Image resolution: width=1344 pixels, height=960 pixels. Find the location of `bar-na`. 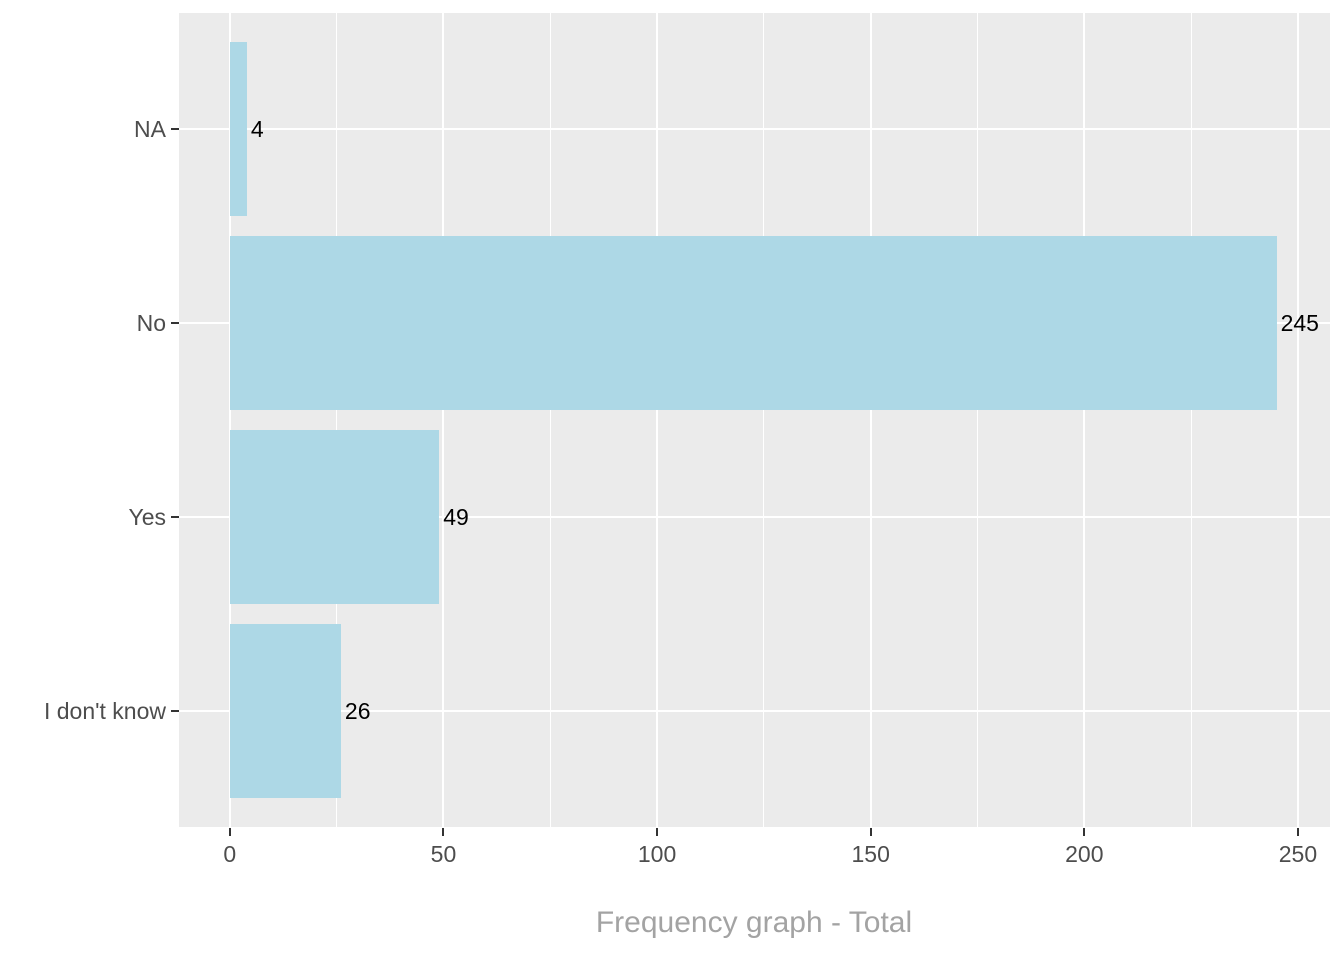

bar-na is located at coordinates (238, 129).